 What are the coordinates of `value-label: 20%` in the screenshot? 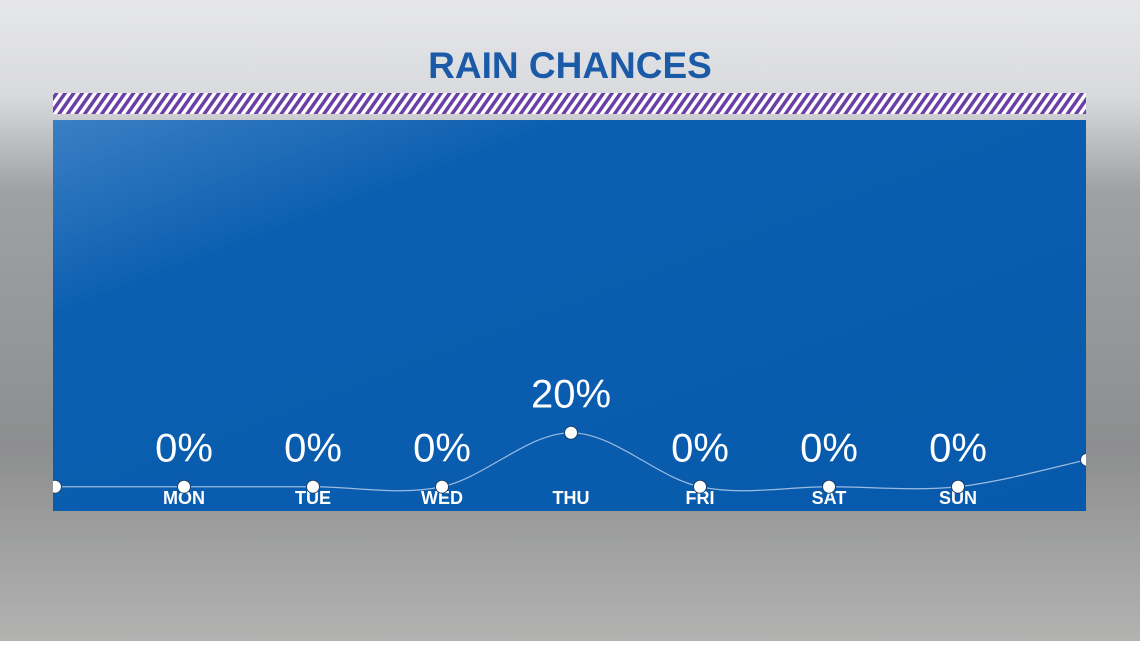 It's located at (571, 394).